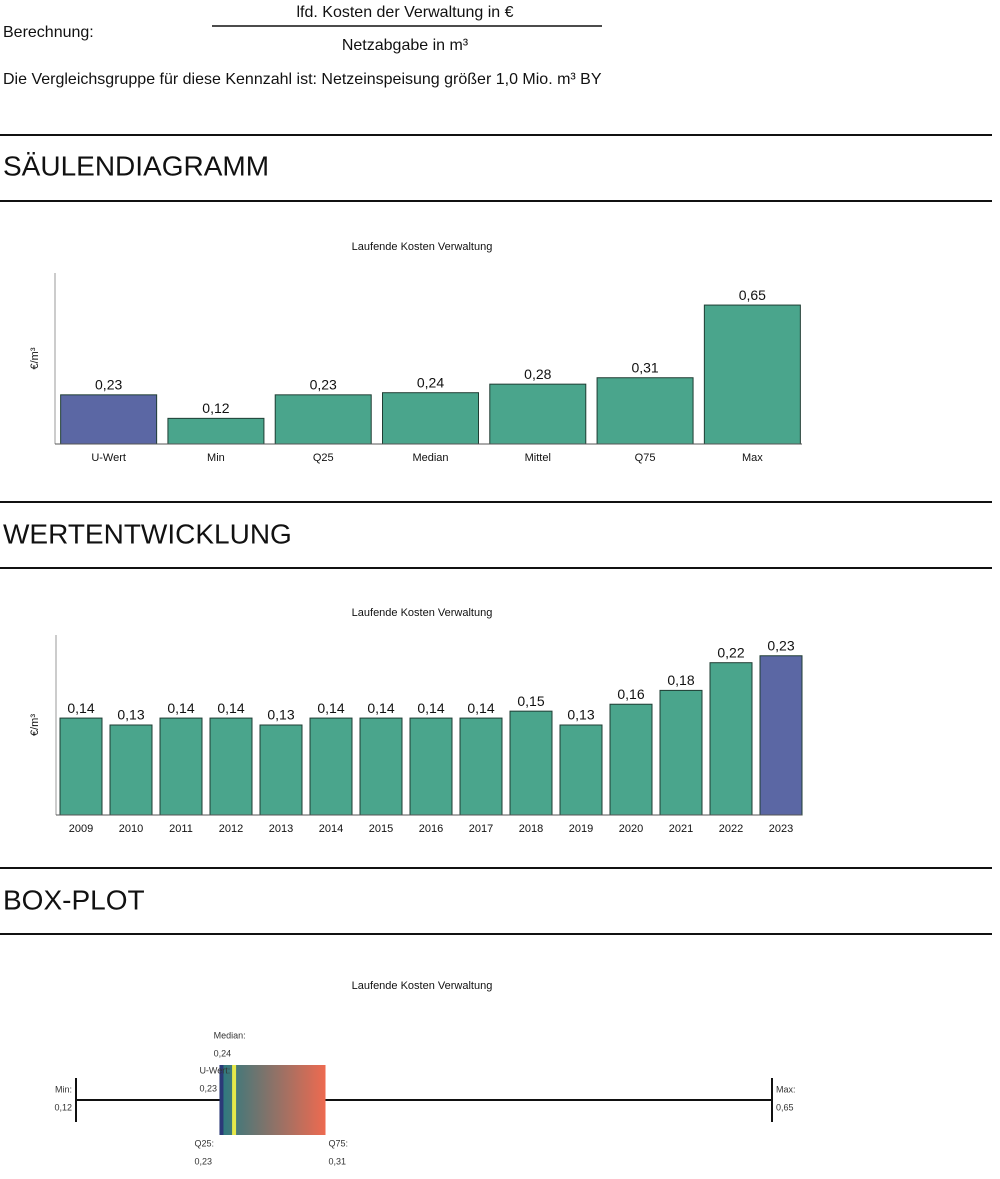 The height and width of the screenshot is (1179, 1000). What do you see at coordinates (131, 829) in the screenshot?
I see `x-tick-label: 2010` at bounding box center [131, 829].